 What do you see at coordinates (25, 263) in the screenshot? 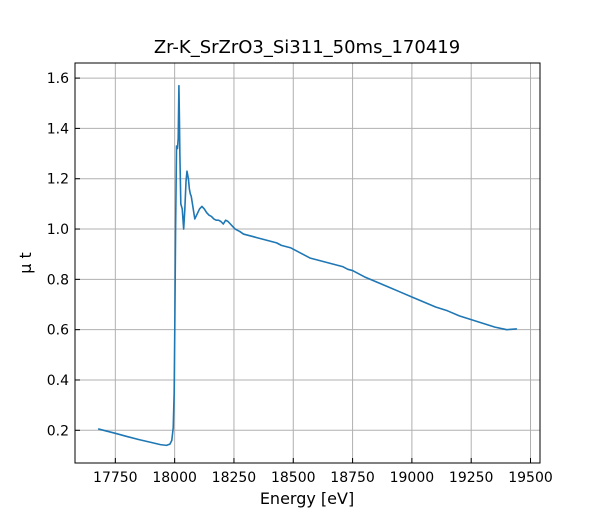
I see `y-axis-label: μ t` at bounding box center [25, 263].